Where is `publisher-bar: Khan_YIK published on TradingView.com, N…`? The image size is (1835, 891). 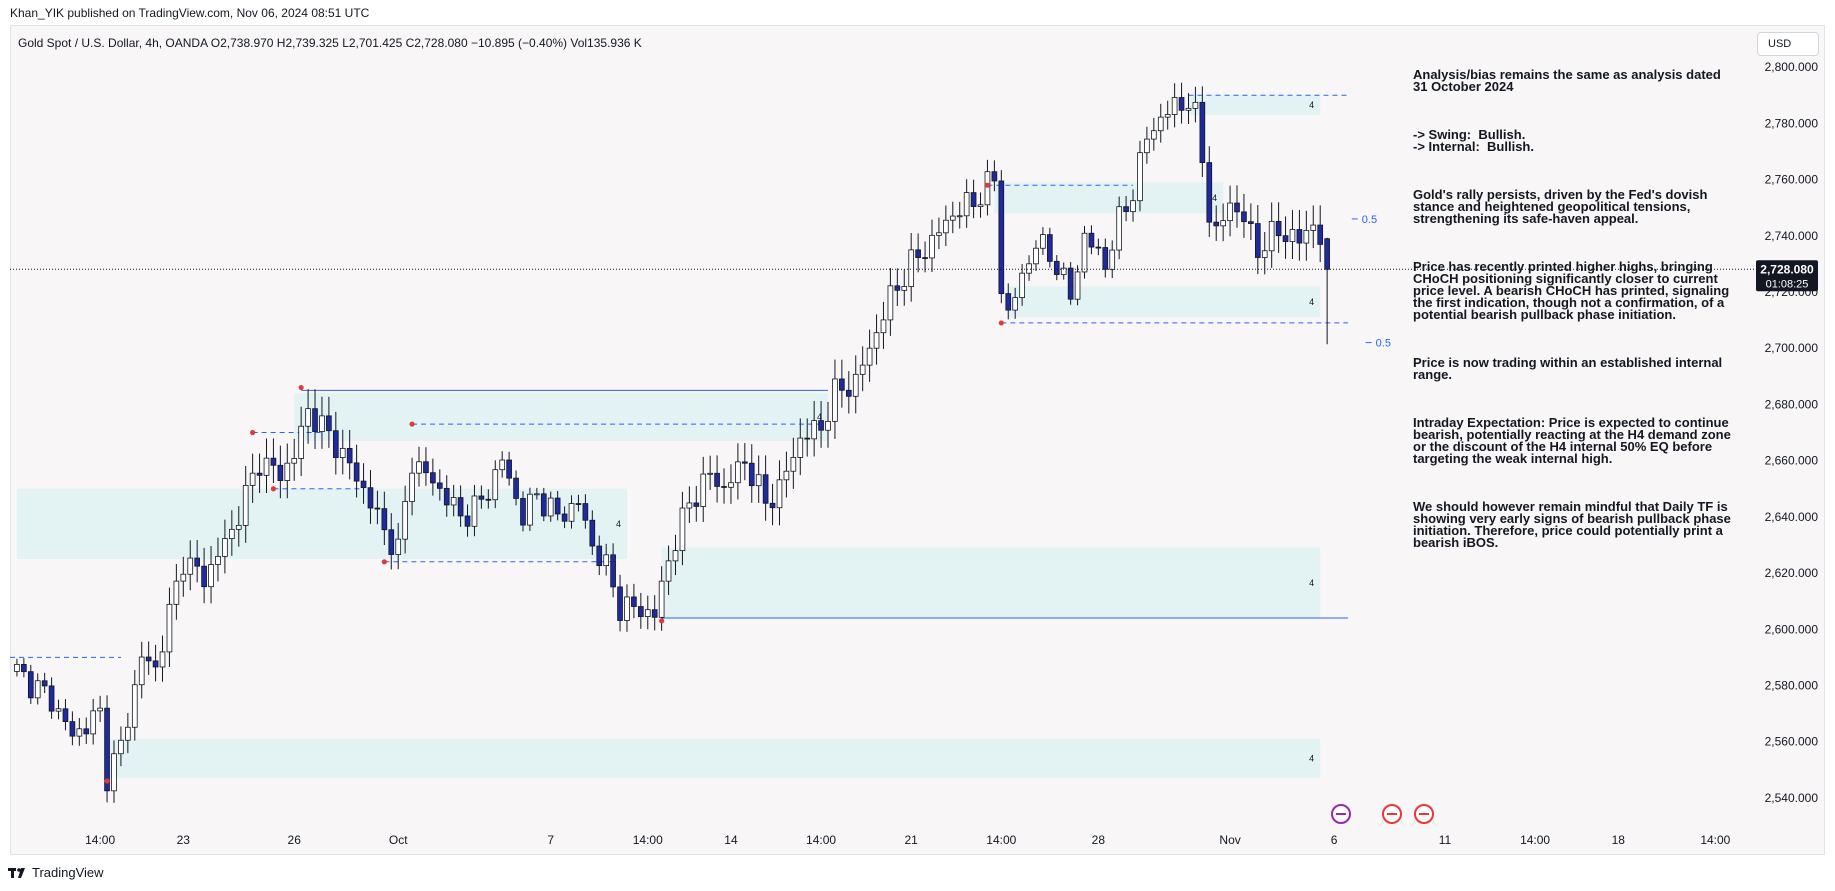
publisher-bar: Khan_YIK published on TradingView.com, N… is located at coordinates (917, 12).